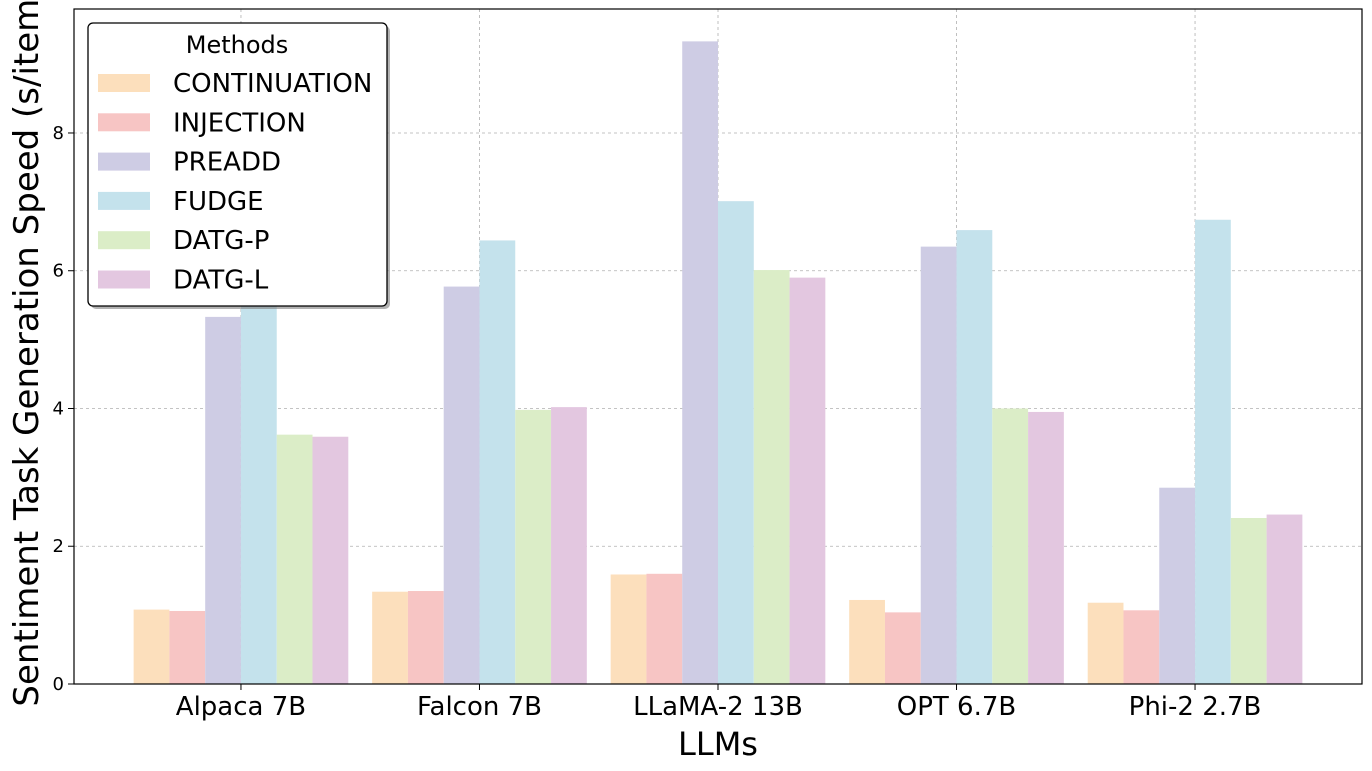  I want to click on legend-label: DATG-P, so click(221, 241).